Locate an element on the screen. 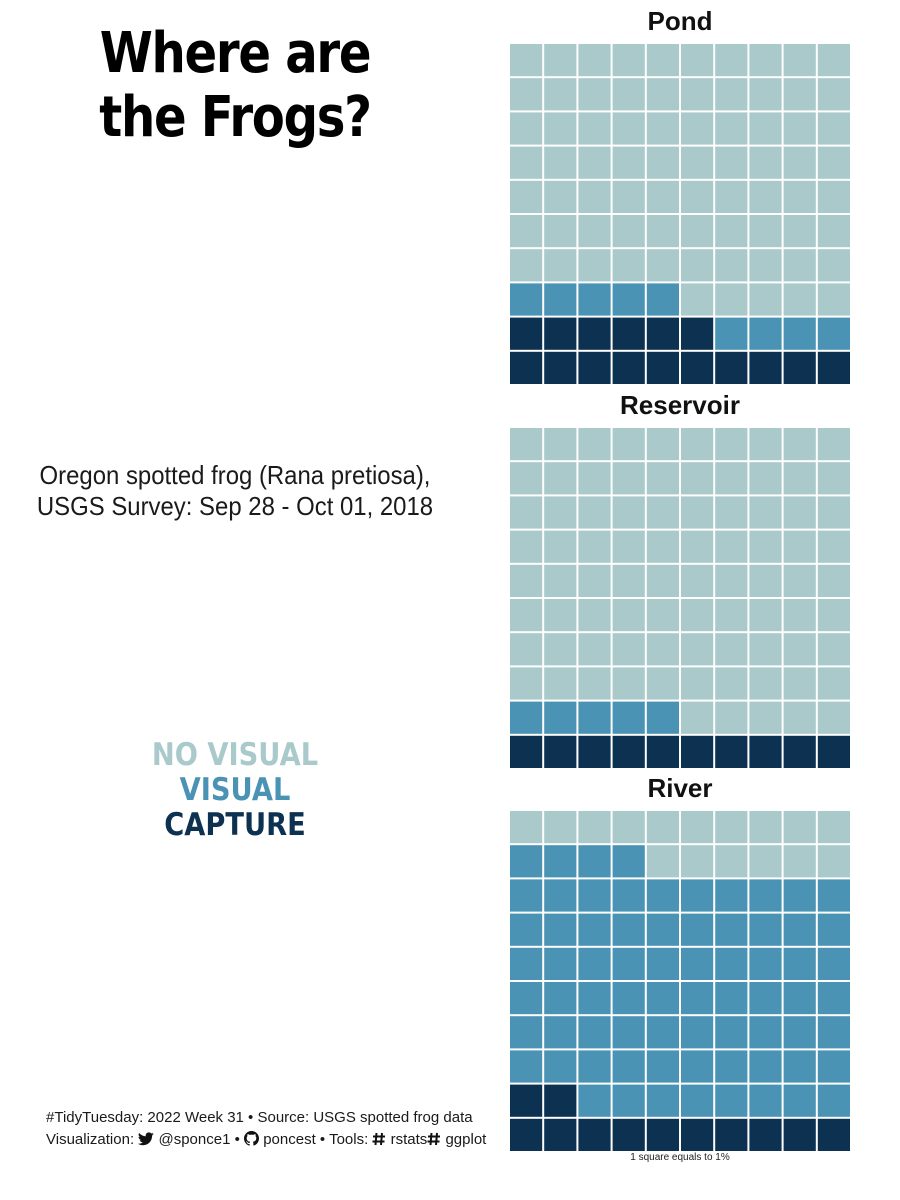  twitter-icon is located at coordinates (146, 1139).